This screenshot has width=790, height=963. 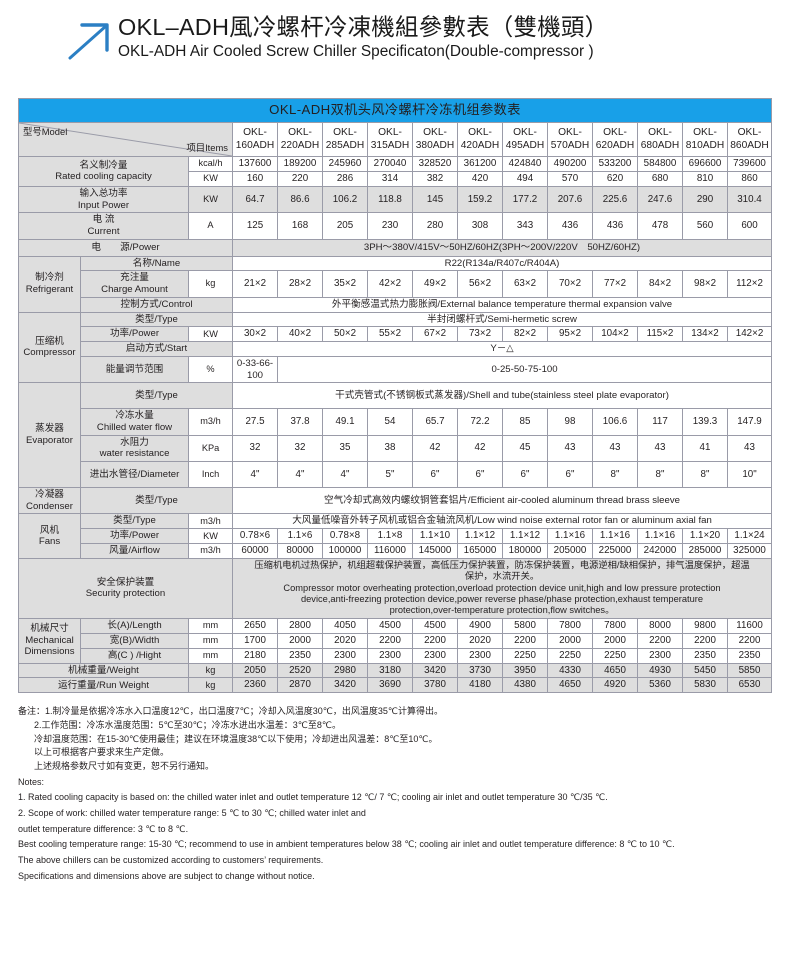 I want to click on cell: 147.9, so click(x=749, y=422).